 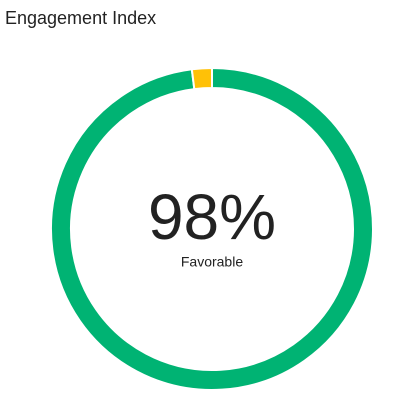 What do you see at coordinates (80, 18) in the screenshot?
I see `chart-title: Engagement Index` at bounding box center [80, 18].